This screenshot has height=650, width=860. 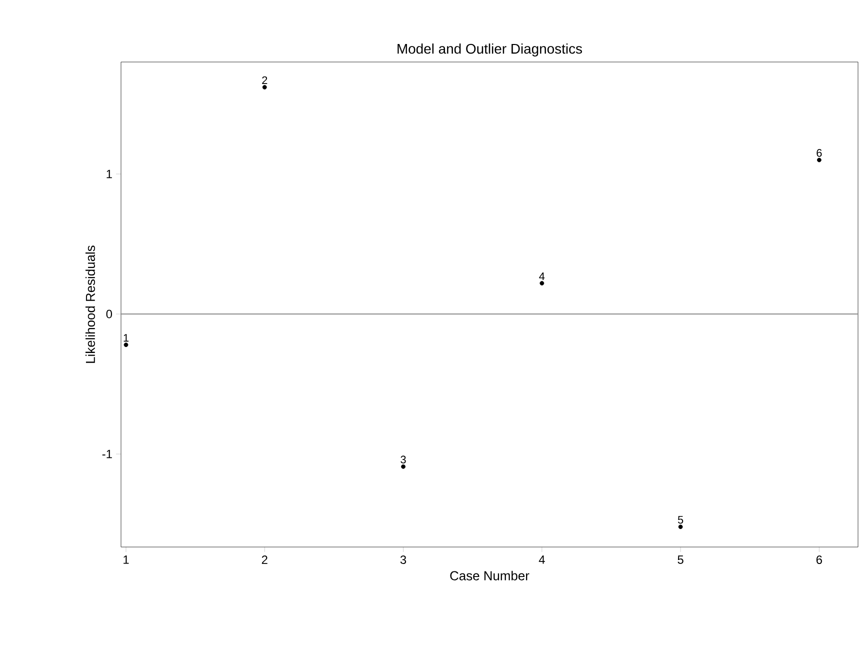 What do you see at coordinates (265, 80) in the screenshot?
I see `annotation: 2` at bounding box center [265, 80].